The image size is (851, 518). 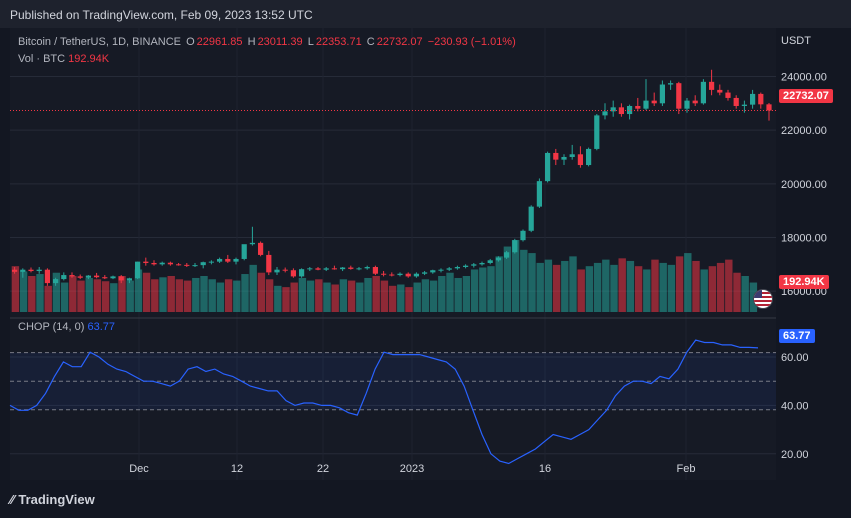 What do you see at coordinates (795, 455) in the screenshot?
I see `chop-tick-label: 20.00` at bounding box center [795, 455].